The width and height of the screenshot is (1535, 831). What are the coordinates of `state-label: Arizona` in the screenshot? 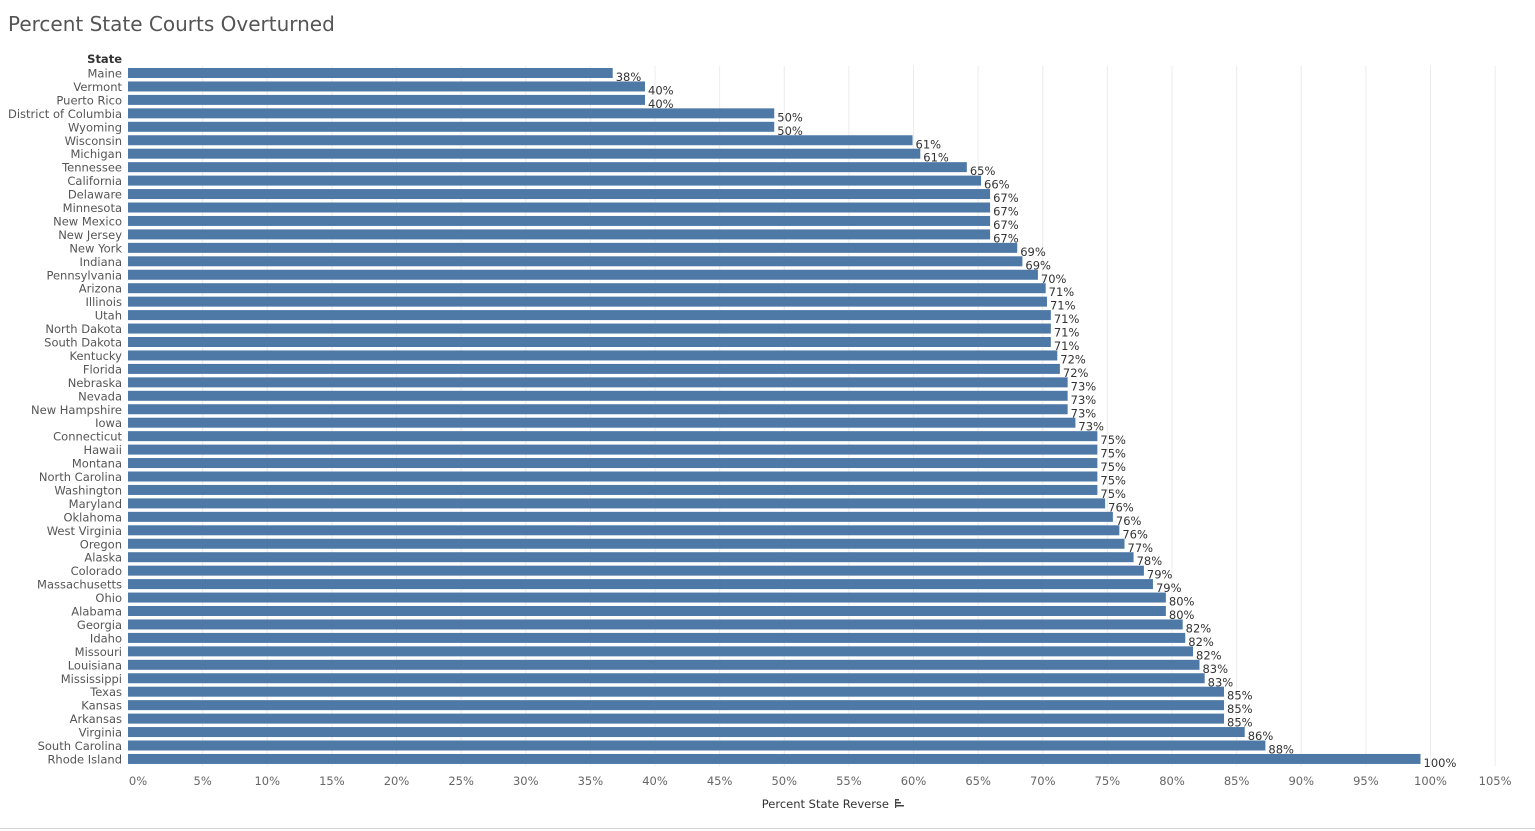 It's located at (100, 289).